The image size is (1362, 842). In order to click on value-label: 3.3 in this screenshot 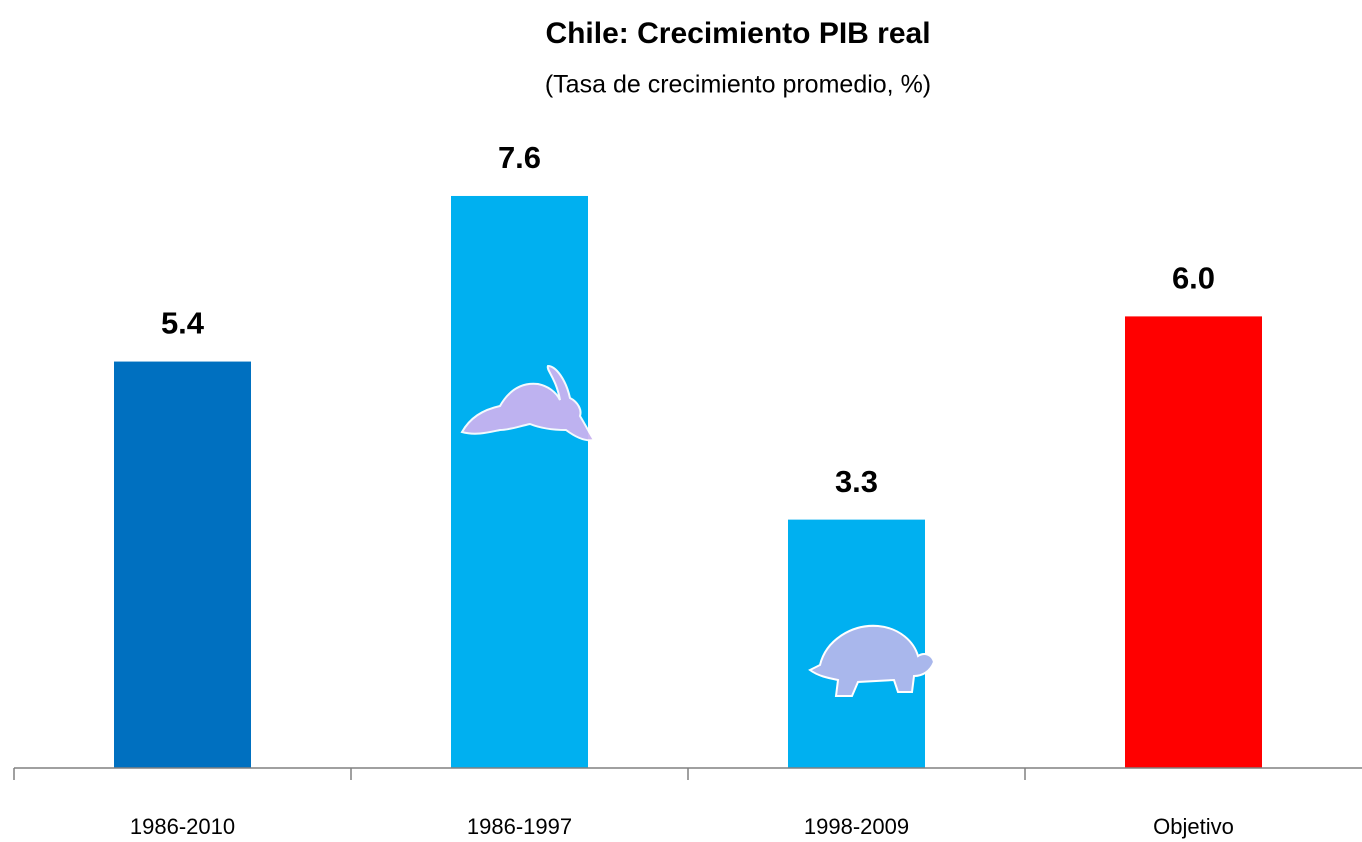, I will do `click(856, 481)`.